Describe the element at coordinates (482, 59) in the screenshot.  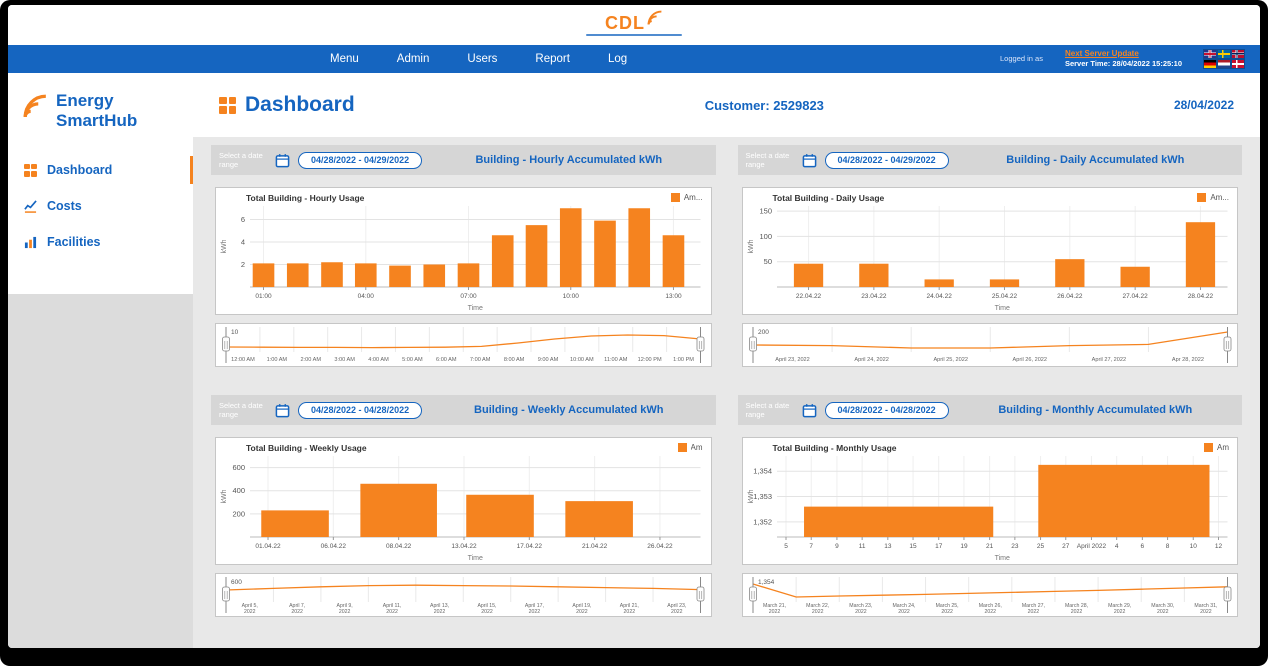
I see `nav-item-users: Users` at that location.